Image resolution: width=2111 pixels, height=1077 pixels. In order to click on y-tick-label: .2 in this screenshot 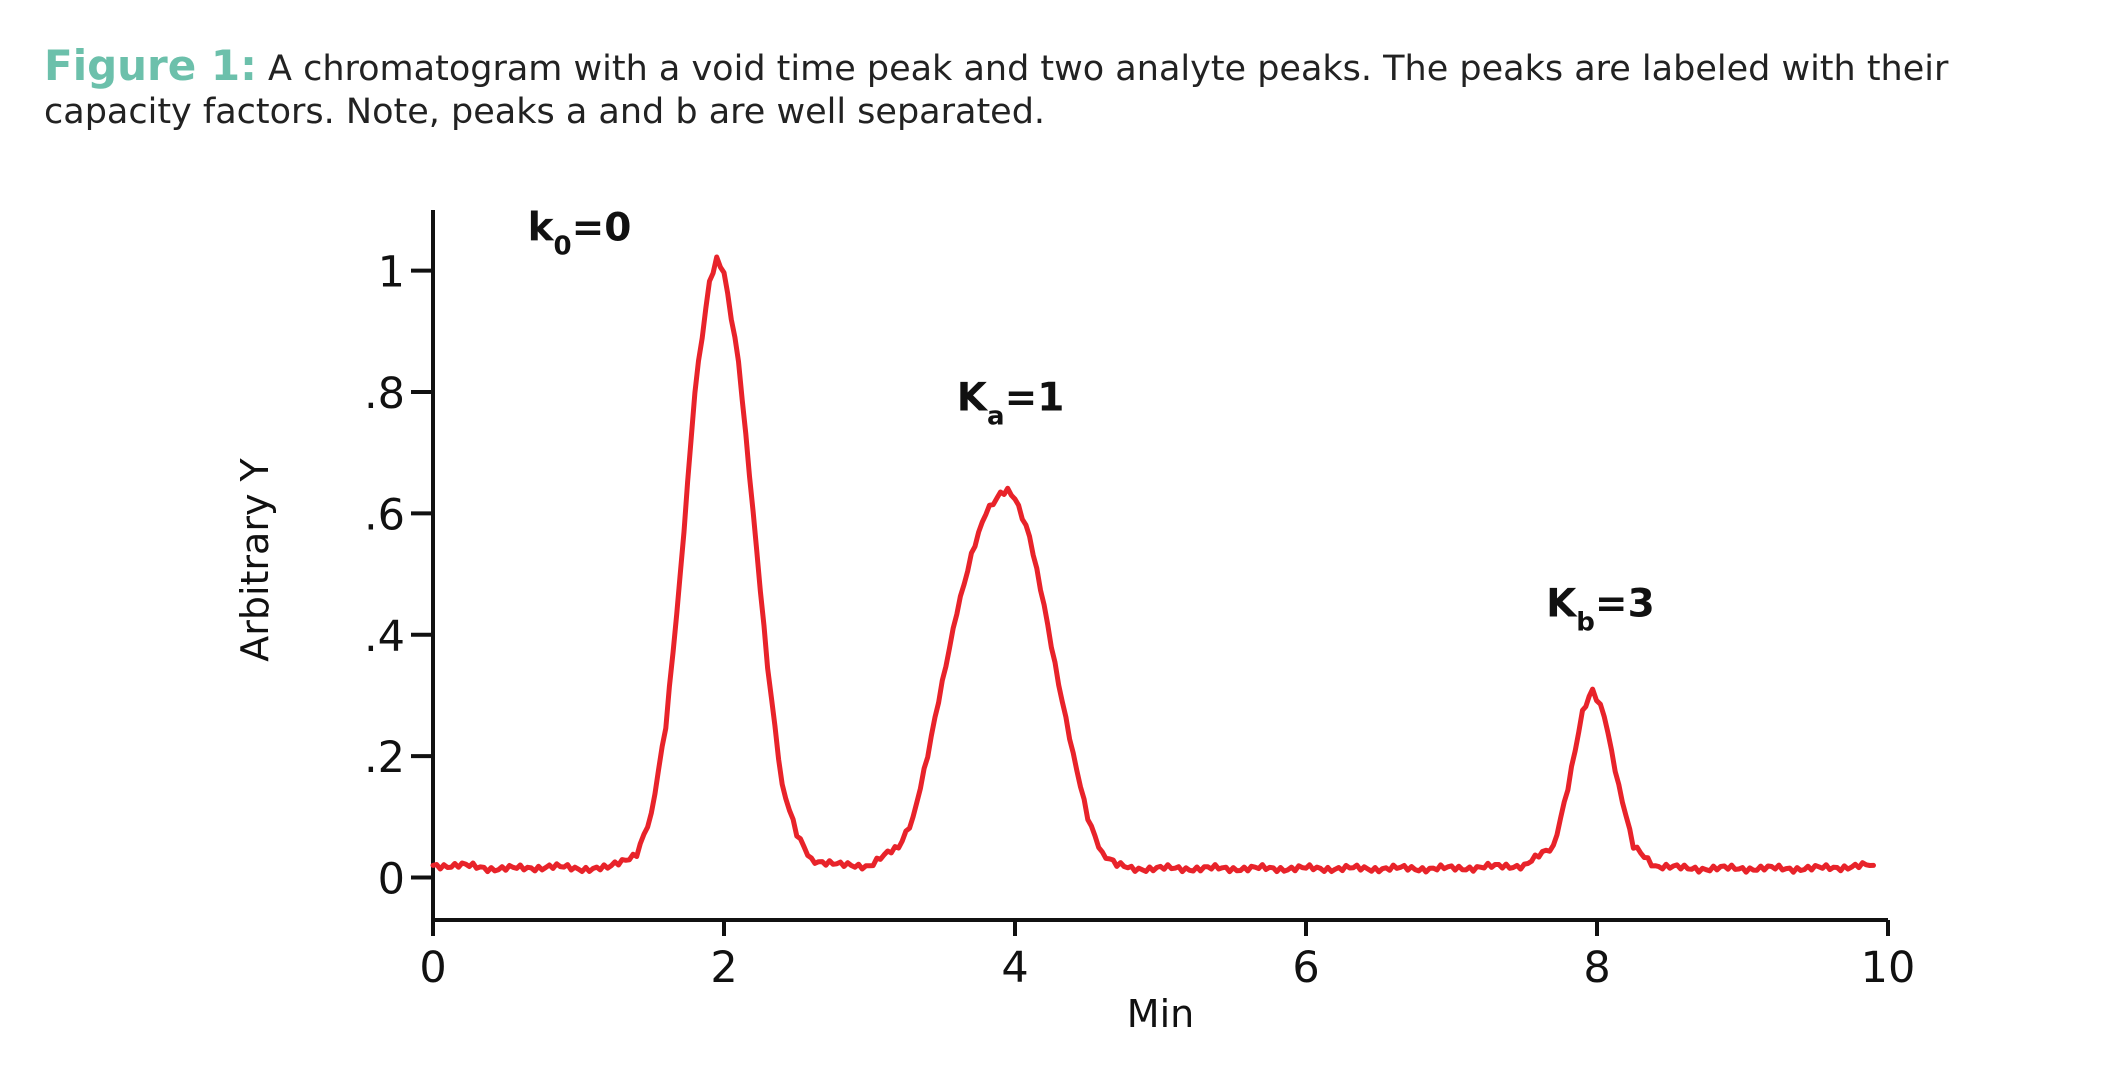, I will do `click(384, 758)`.